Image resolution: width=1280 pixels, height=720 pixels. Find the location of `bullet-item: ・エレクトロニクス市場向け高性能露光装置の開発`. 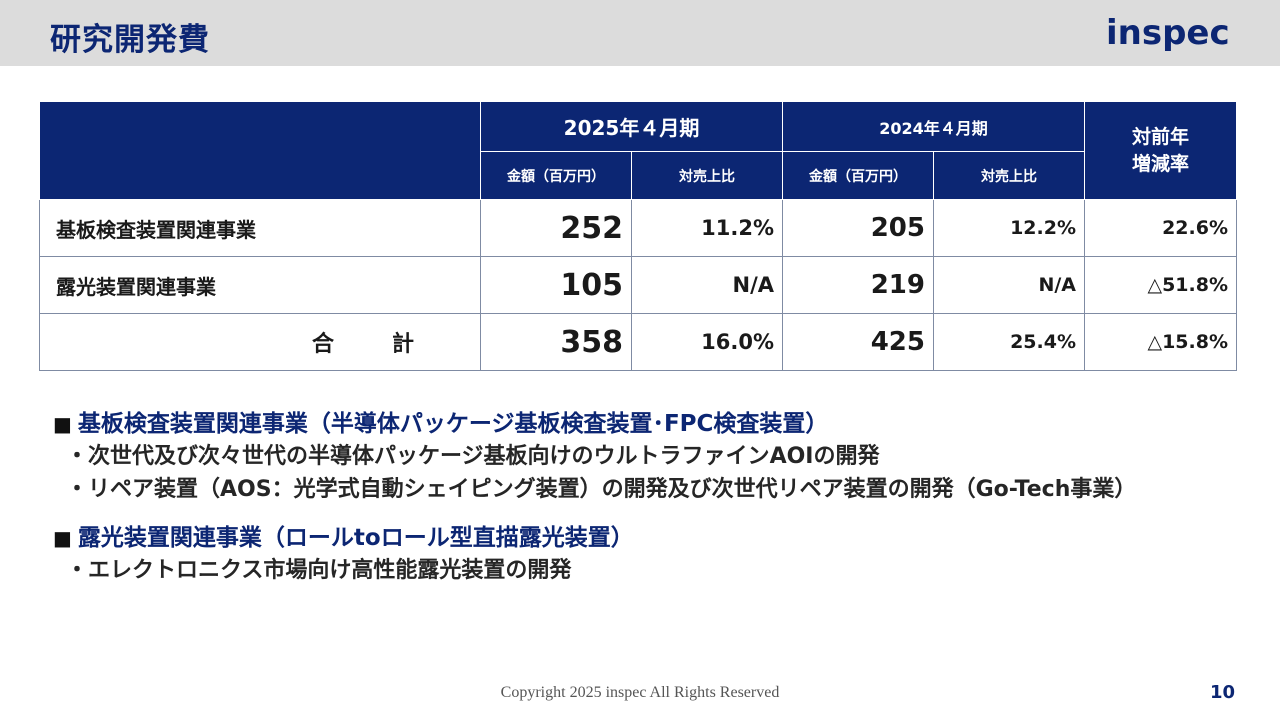

bullet-item: ・エレクトロニクス市場向け高性能露光装置の開発 is located at coordinates (319, 570).